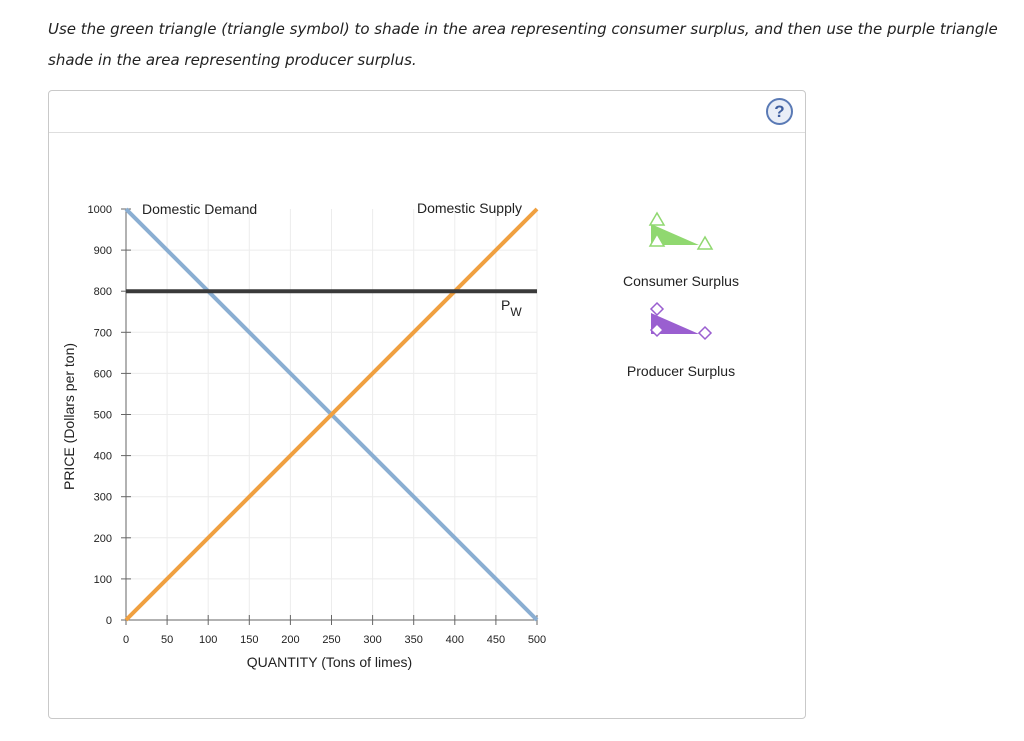  Describe the element at coordinates (331, 640) in the screenshot. I see `x-tick-label: 250` at that location.